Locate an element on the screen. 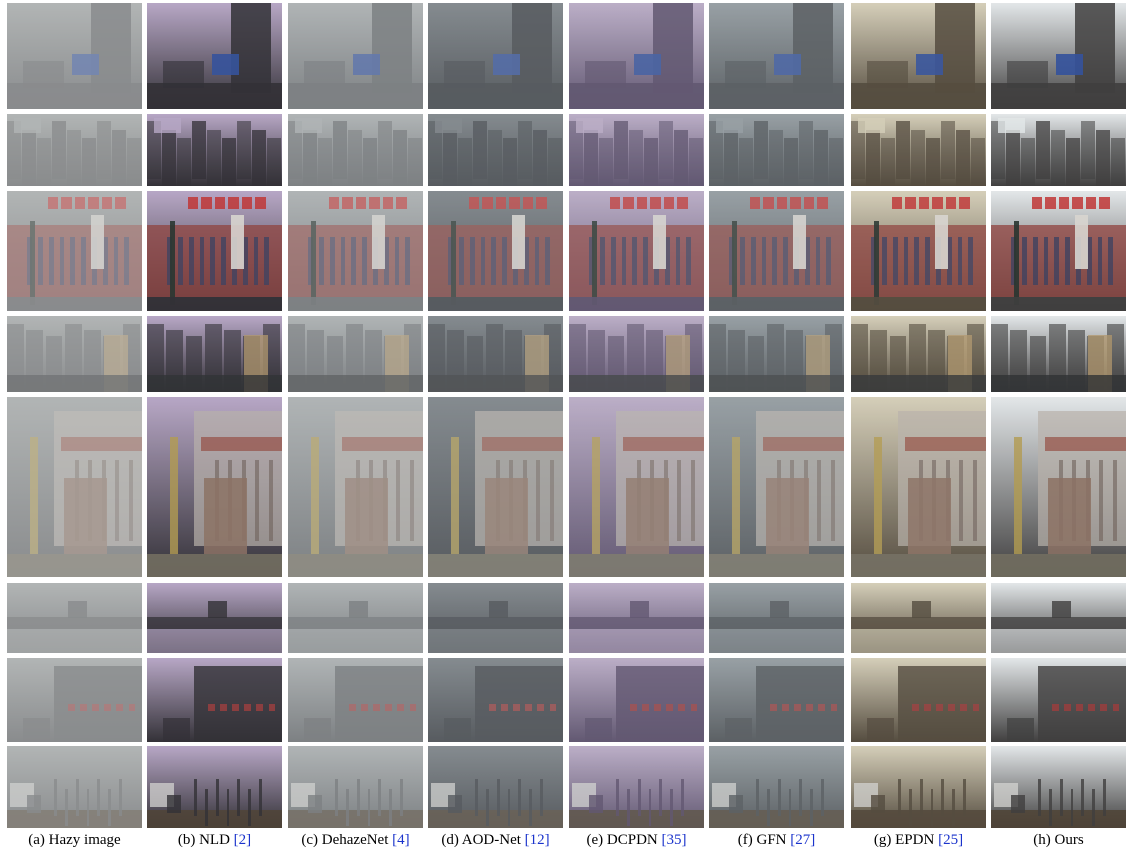  citation-link: [2] is located at coordinates (242, 840).